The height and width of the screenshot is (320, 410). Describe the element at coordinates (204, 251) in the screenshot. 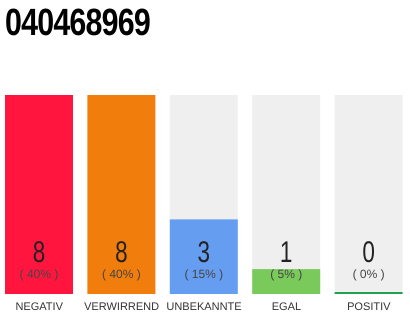

I see `data-label: 3` at that location.